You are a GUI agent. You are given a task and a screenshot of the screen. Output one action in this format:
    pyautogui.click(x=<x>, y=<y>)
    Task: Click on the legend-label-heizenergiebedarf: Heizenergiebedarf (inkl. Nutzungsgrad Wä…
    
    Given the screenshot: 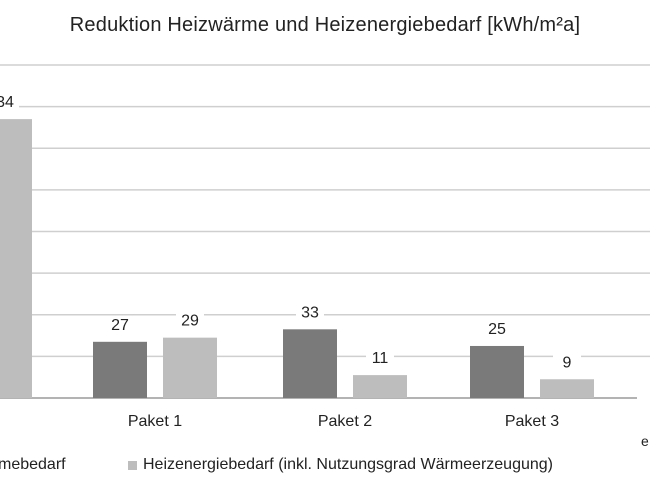 What is the action you would take?
    pyautogui.click(x=348, y=464)
    